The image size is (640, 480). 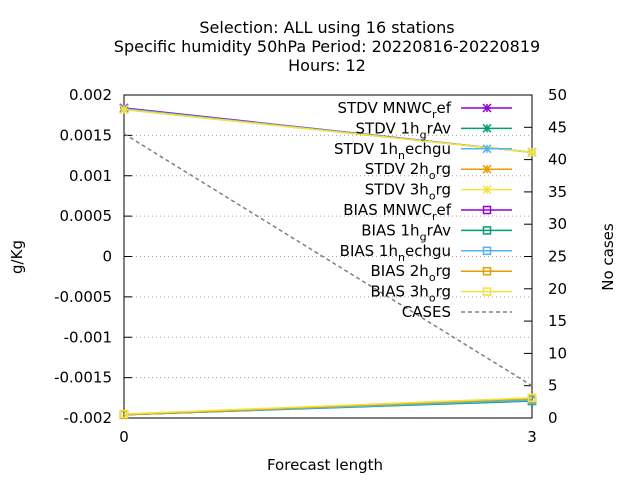 I want to click on legend-label: CASES, so click(x=426, y=312).